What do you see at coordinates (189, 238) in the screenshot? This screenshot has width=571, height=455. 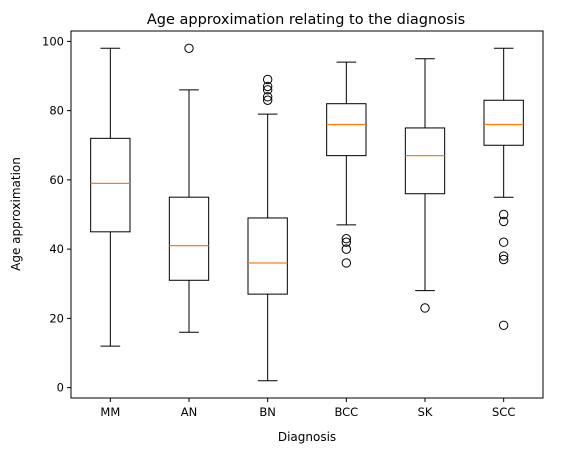 I see `box-an` at bounding box center [189, 238].